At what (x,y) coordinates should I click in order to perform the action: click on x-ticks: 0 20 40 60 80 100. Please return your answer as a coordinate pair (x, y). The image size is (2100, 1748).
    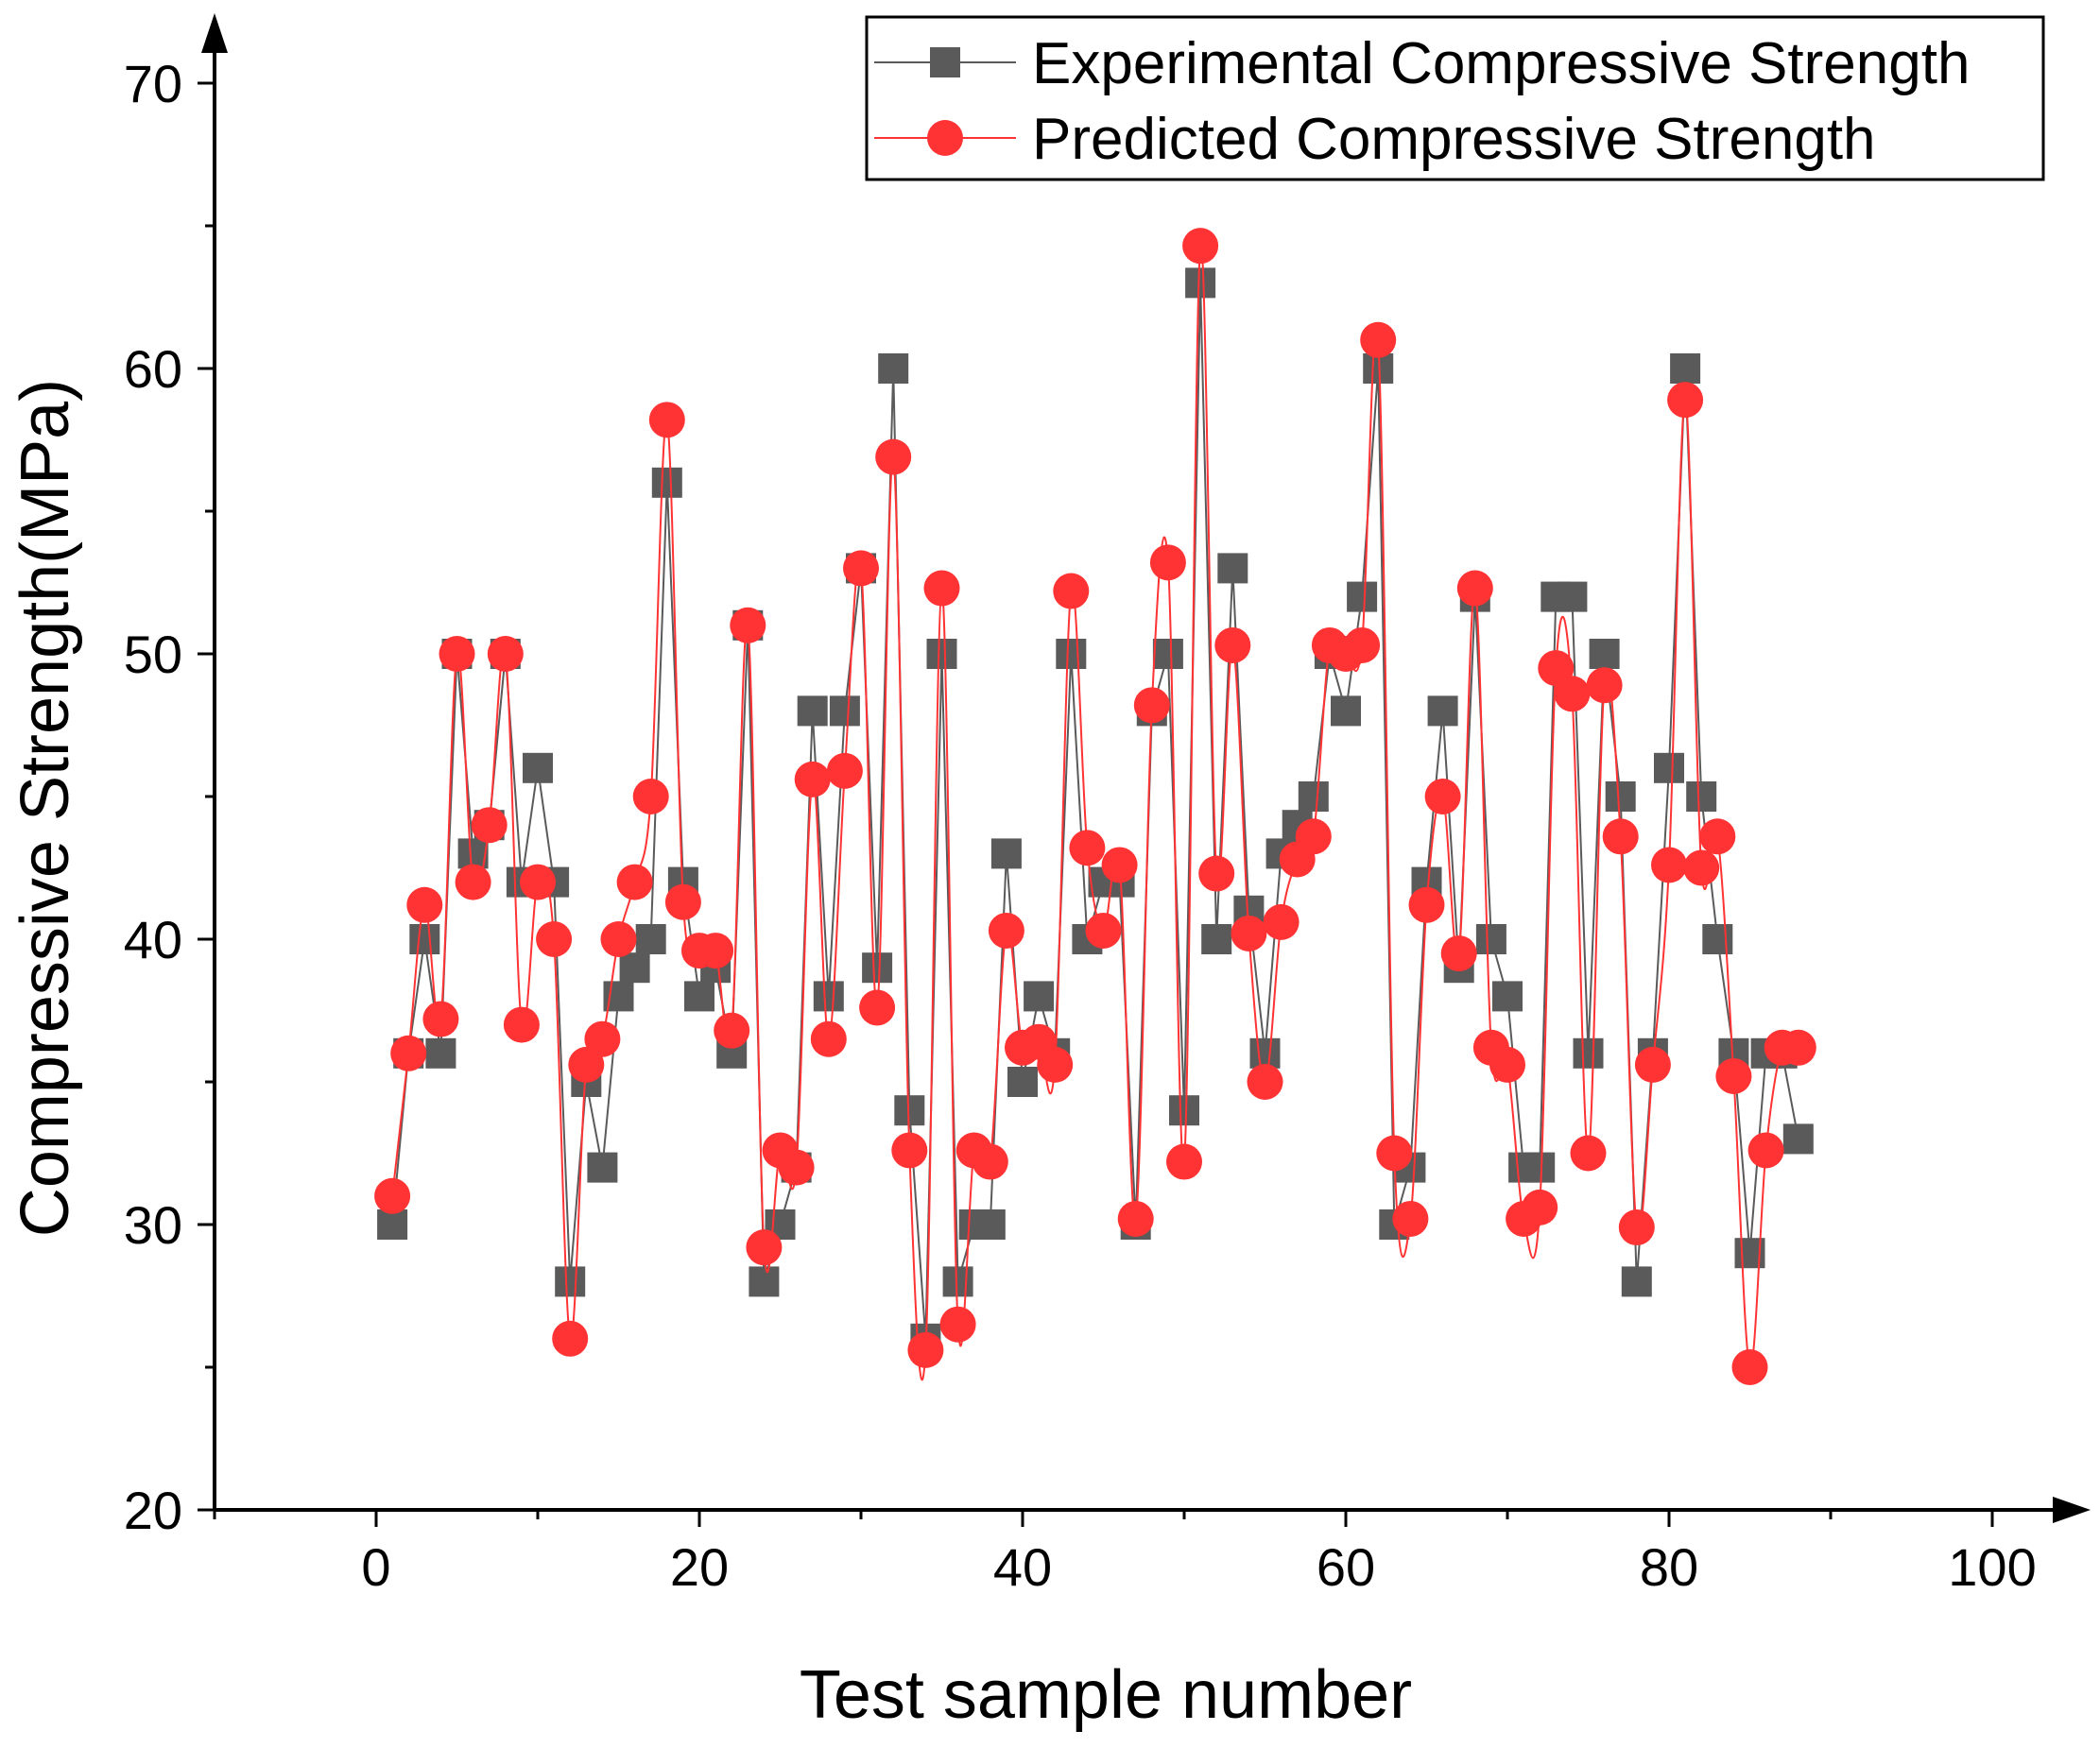
    Looking at the image, I should click on (1125, 1553).